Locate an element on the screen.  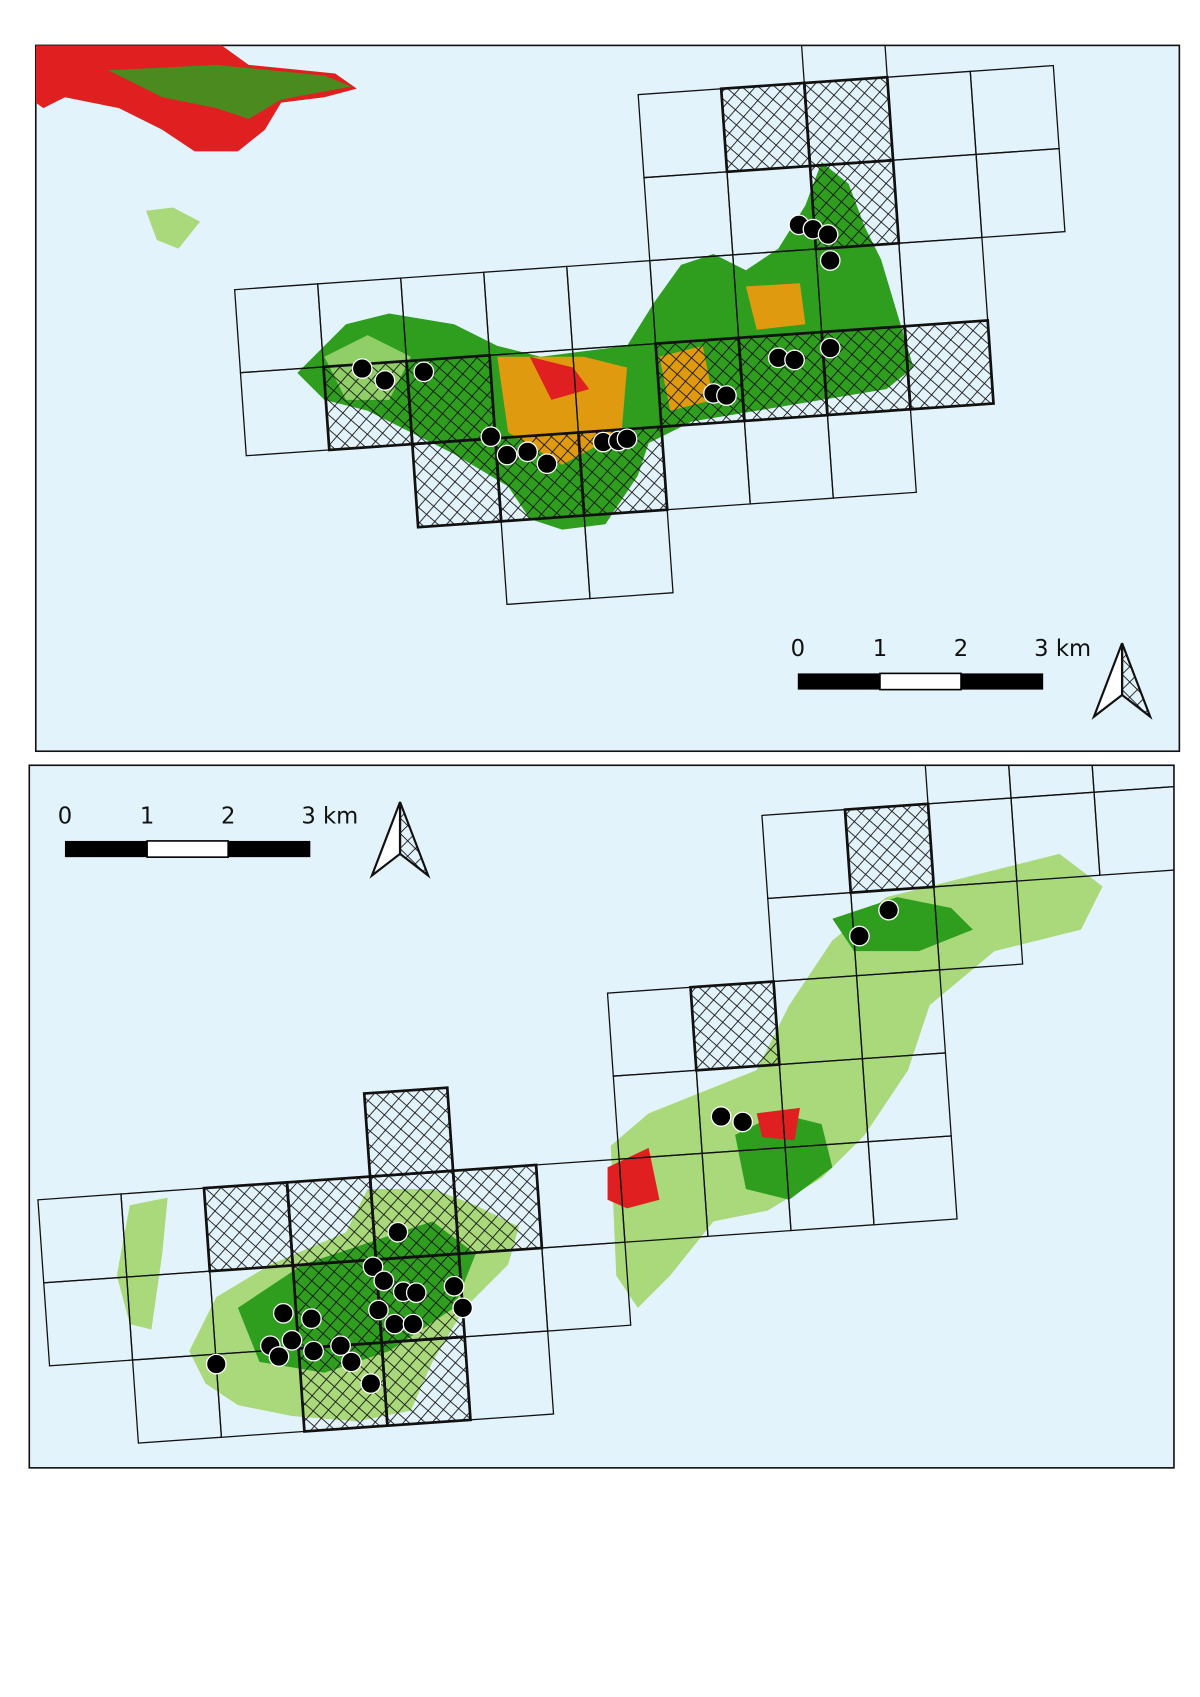
land-agri is located at coordinates (775, 306).